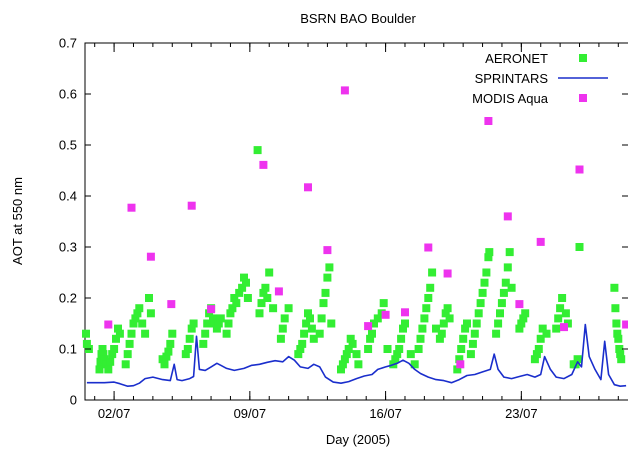 The height and width of the screenshot is (451, 628). I want to click on y-tick-label: 0.4, so click(68, 196).